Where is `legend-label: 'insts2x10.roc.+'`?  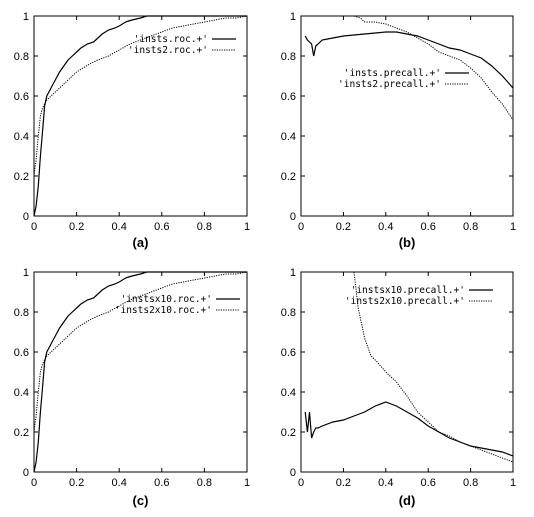 legend-label: 'insts2x10.roc.+' is located at coordinates (163, 310).